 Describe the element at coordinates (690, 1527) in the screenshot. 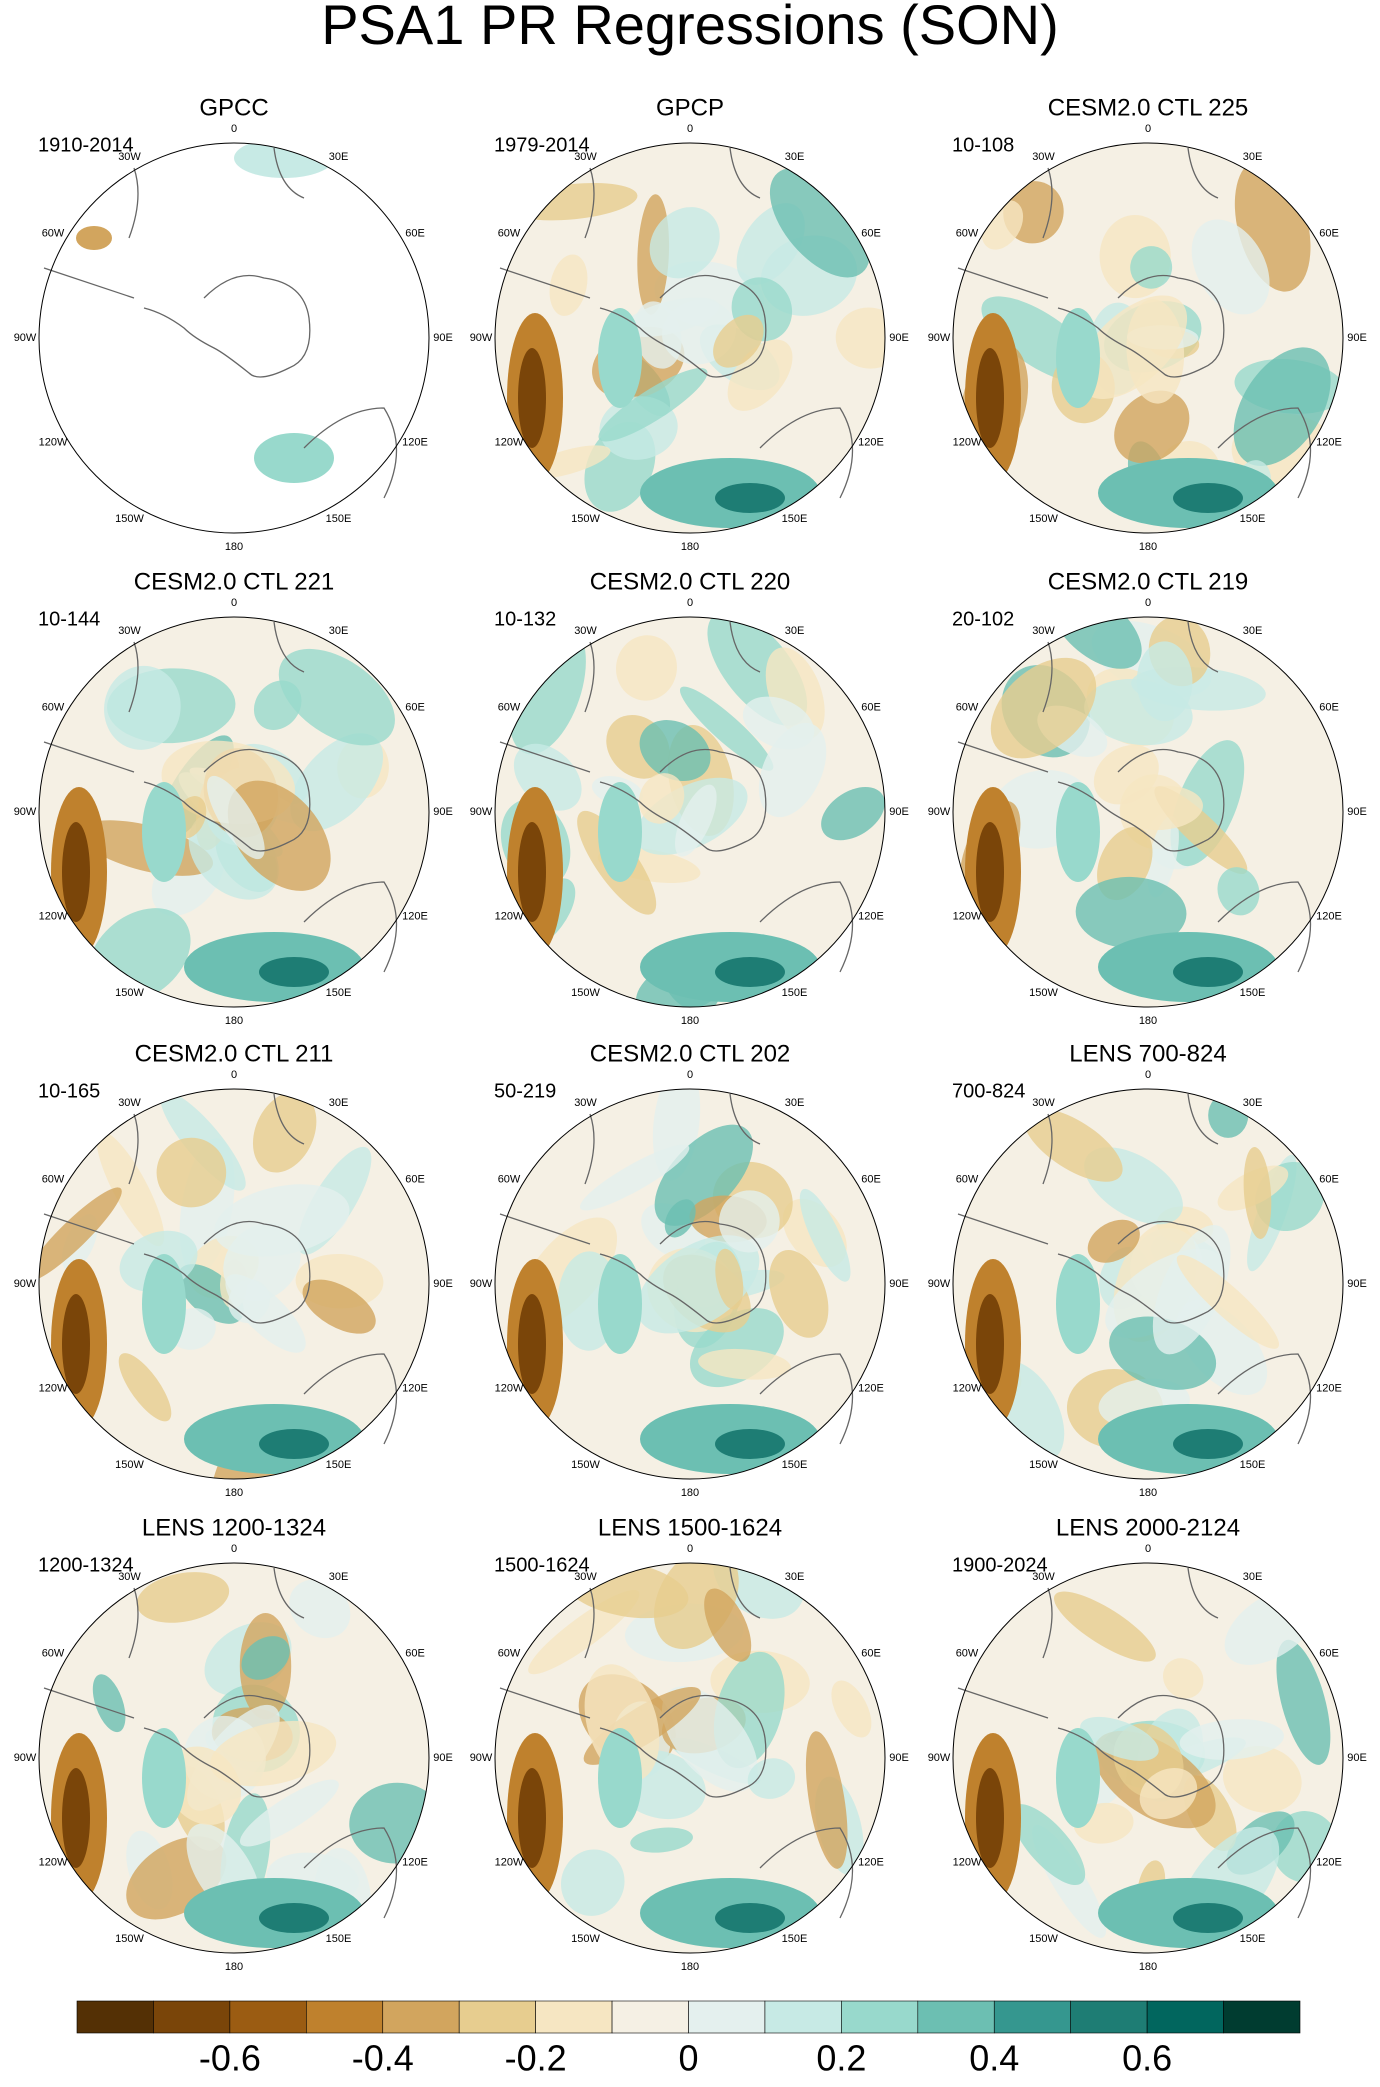

I see `panel-title: LENS 1500-1624` at that location.